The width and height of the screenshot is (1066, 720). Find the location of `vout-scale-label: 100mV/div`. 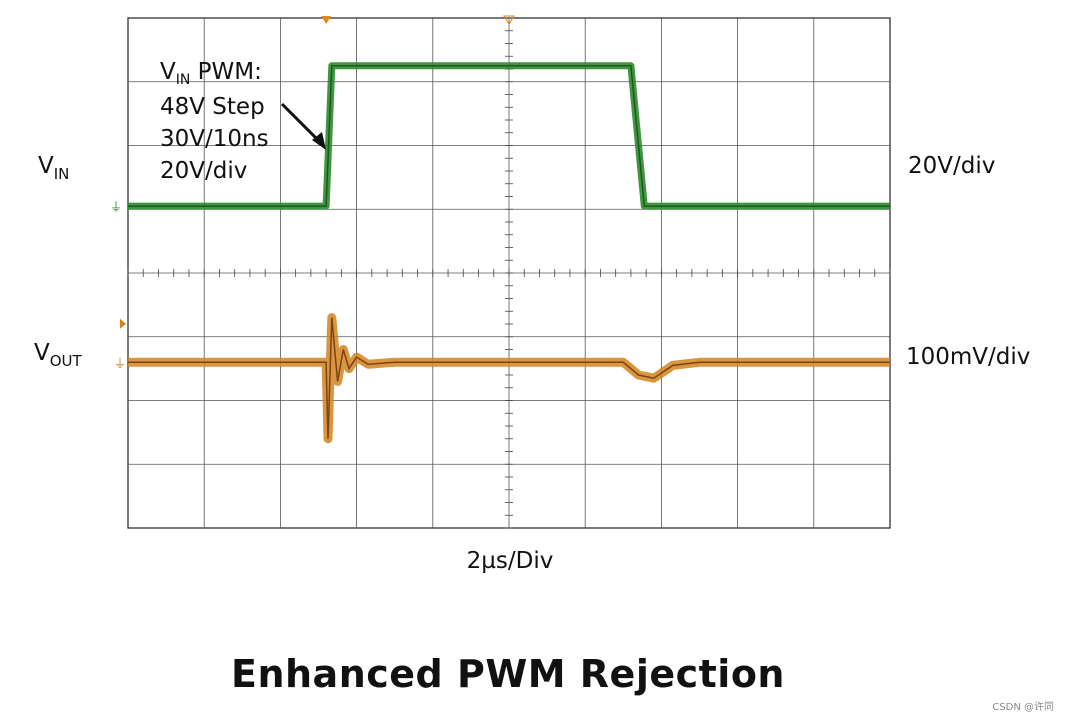

vout-scale-label: 100mV/div is located at coordinates (968, 357).